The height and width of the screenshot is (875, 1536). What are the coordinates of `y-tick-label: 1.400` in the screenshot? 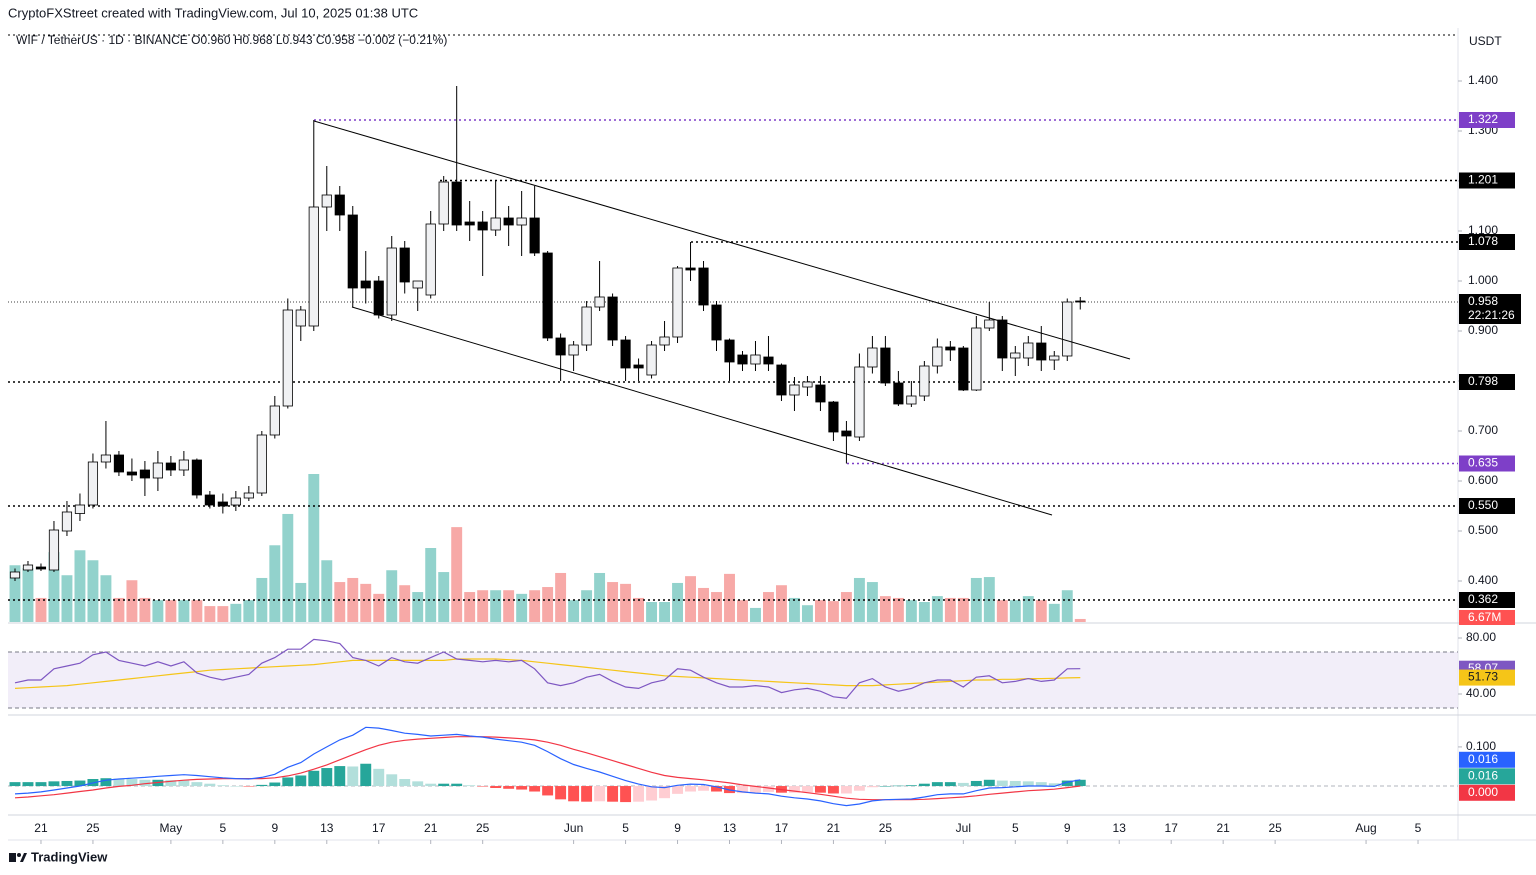 It's located at (1483, 80).